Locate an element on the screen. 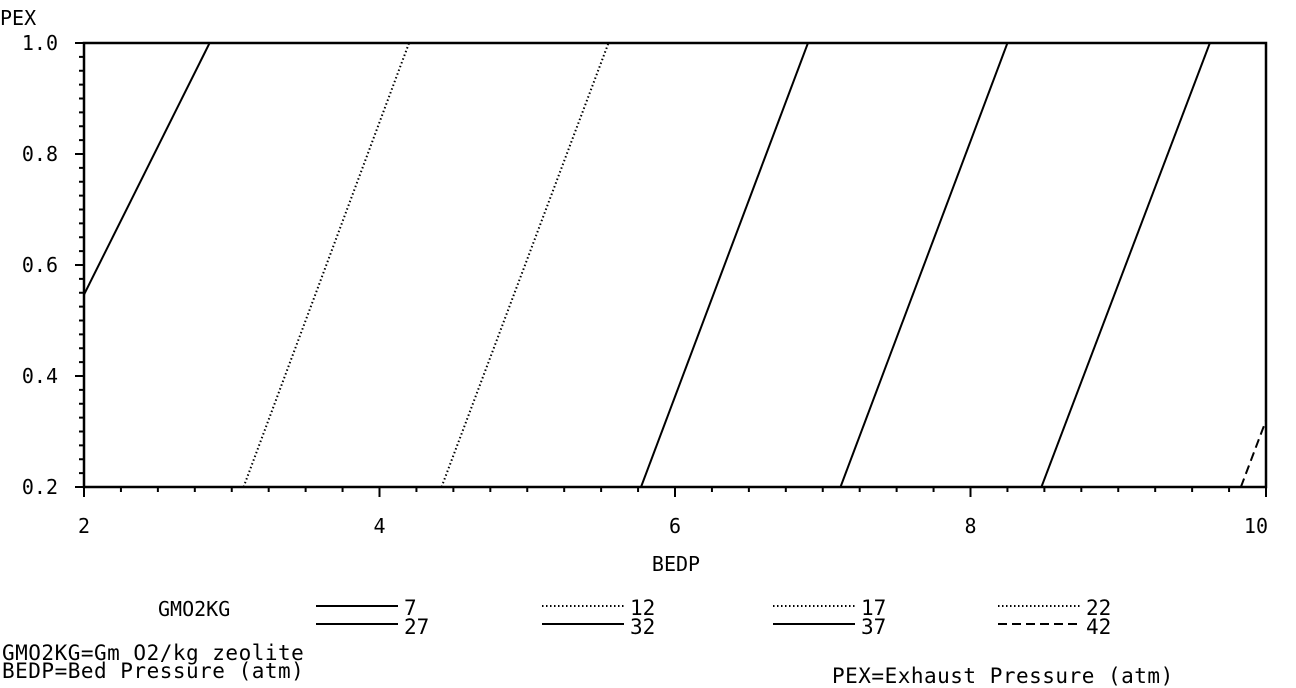 The width and height of the screenshot is (1296, 688). legend: GMO2KG 7 12 17 22 27 32 37 42 is located at coordinates (634, 617).